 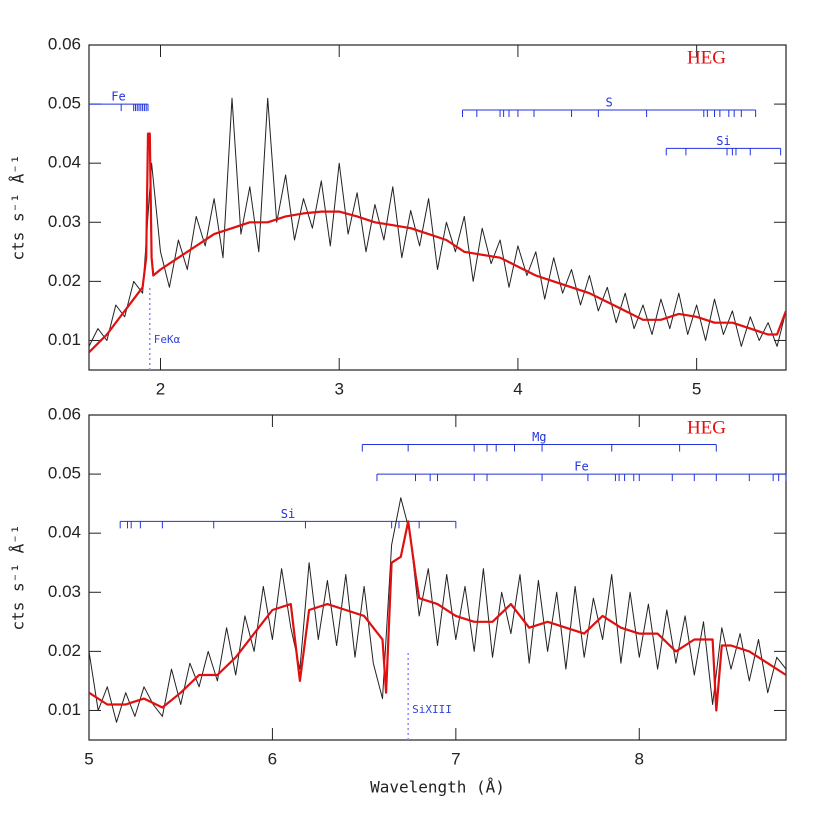 What do you see at coordinates (272, 758) in the screenshot?
I see `x-tick-label: 6` at bounding box center [272, 758].